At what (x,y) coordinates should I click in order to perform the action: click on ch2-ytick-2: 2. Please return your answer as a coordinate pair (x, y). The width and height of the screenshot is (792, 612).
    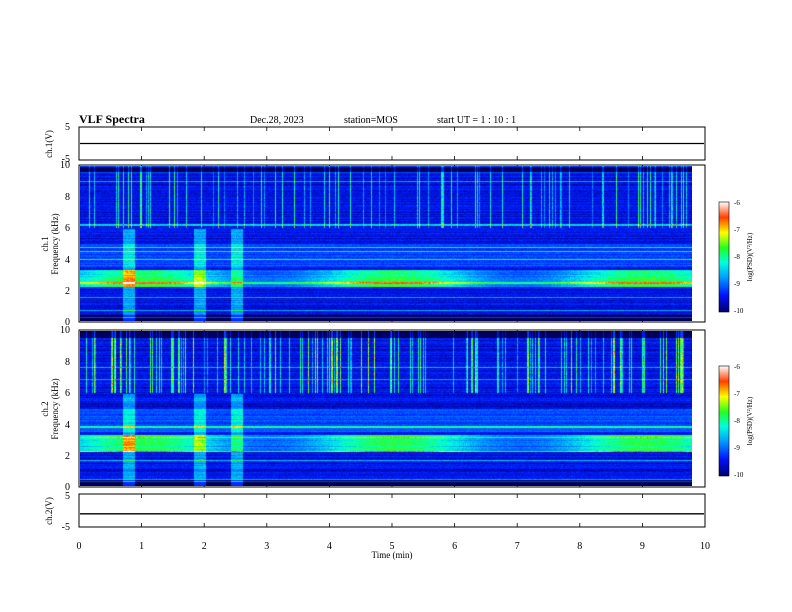
    Looking at the image, I should click on (67, 456).